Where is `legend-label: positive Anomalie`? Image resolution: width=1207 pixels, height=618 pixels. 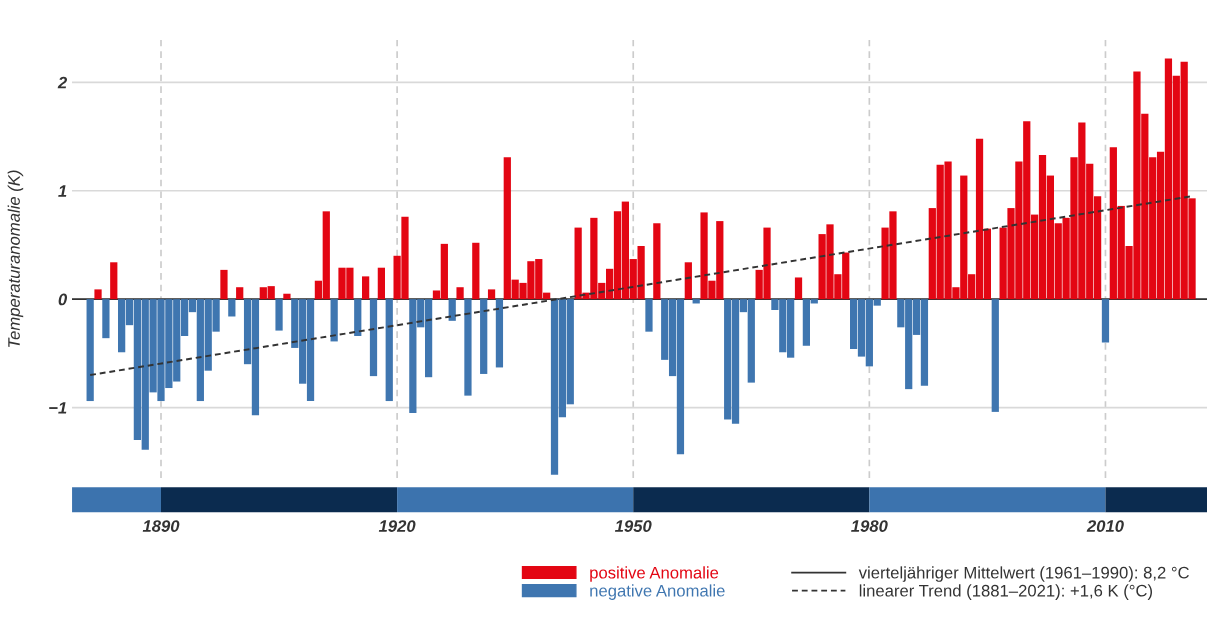
legend-label: positive Anomalie is located at coordinates (654, 574).